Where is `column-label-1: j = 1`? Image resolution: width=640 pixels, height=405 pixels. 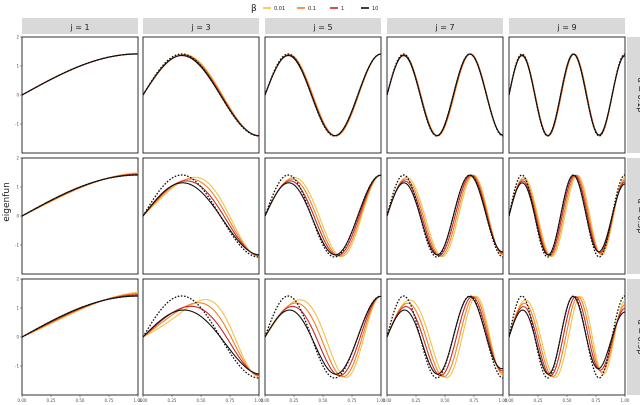
column-label-1: j = 1 is located at coordinates (79, 27).